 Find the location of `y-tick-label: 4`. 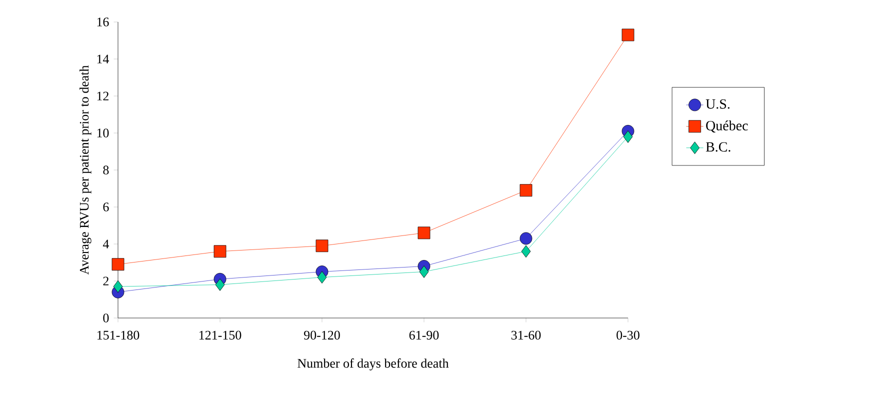

y-tick-label: 4 is located at coordinates (106, 244).